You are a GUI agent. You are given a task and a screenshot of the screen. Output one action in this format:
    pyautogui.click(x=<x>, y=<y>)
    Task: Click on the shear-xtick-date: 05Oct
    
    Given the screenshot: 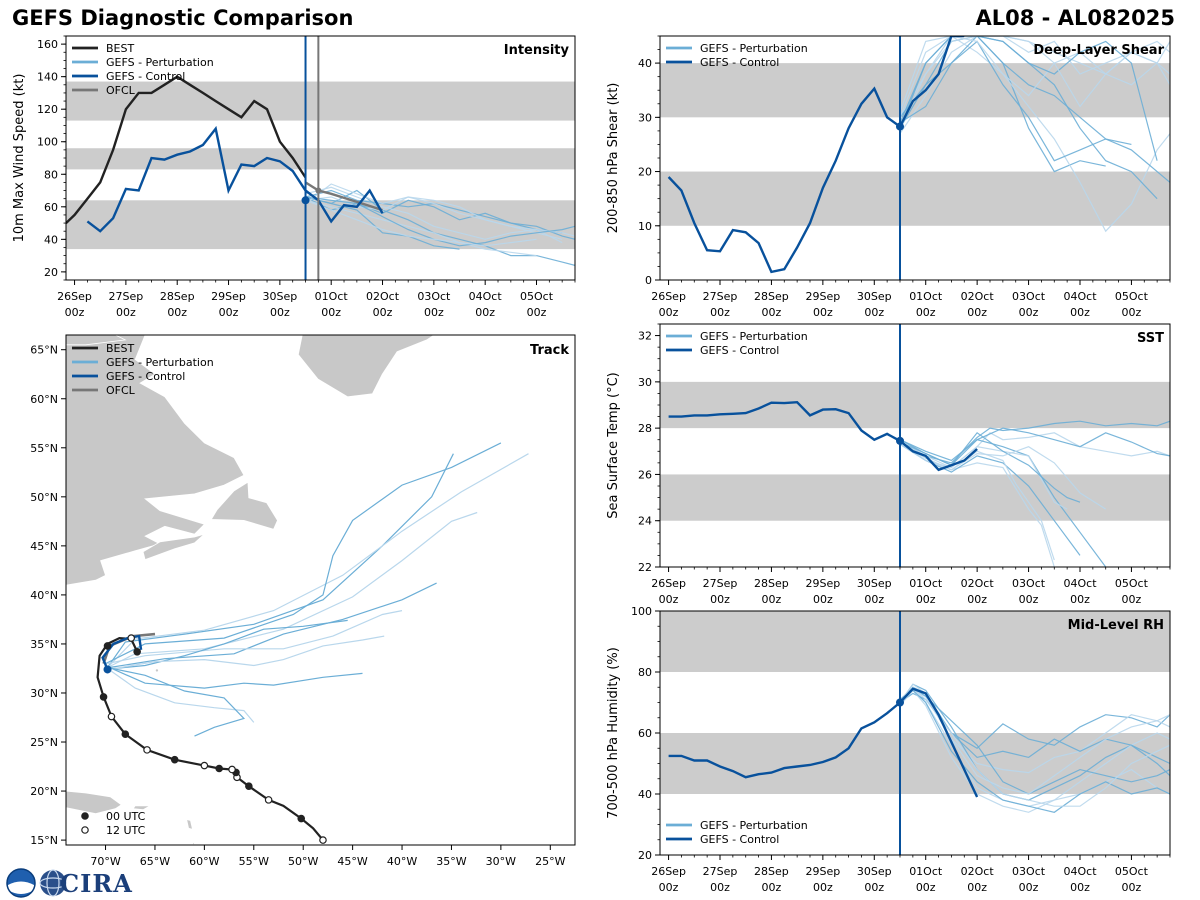 What is the action you would take?
    pyautogui.click(x=1132, y=296)
    